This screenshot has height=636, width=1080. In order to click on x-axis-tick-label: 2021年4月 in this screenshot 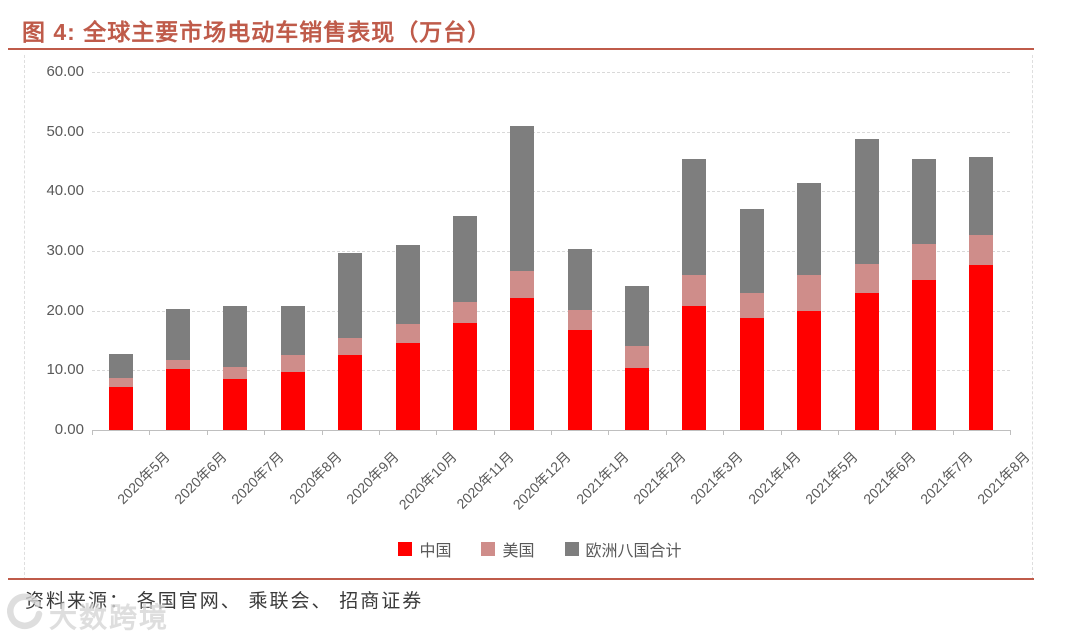, I will do `click(774, 478)`.